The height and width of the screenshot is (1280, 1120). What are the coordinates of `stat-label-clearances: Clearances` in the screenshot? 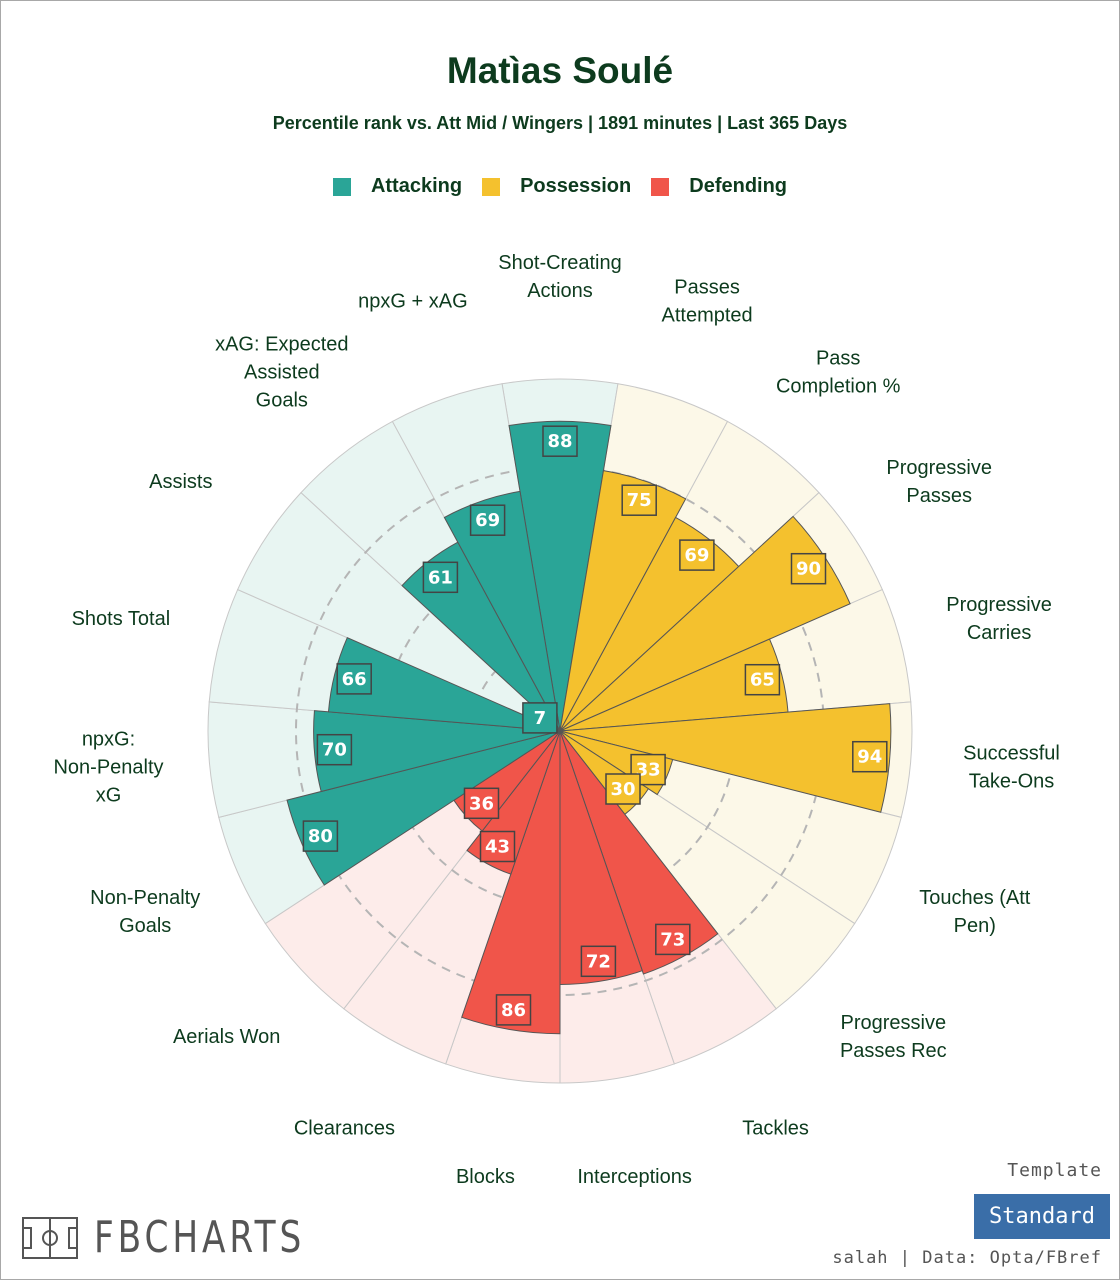 It's located at (344, 1129).